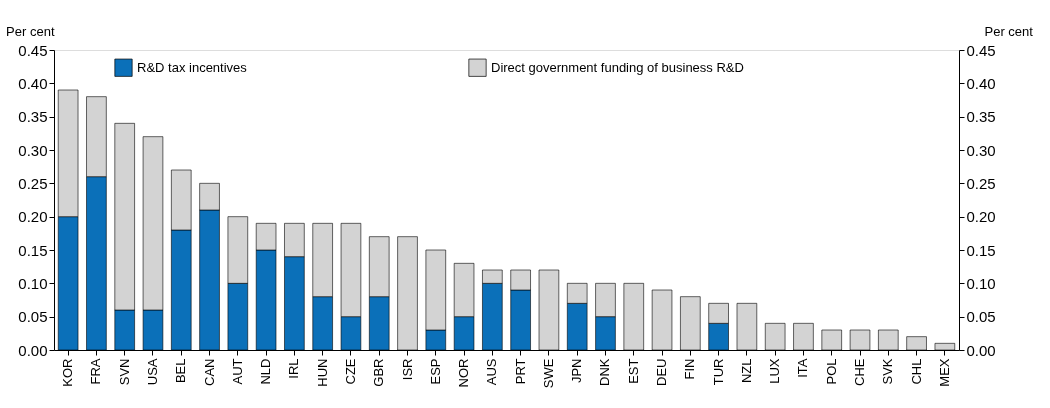  Describe the element at coordinates (690, 369) in the screenshot. I see `x-tick-label: FIN` at that location.